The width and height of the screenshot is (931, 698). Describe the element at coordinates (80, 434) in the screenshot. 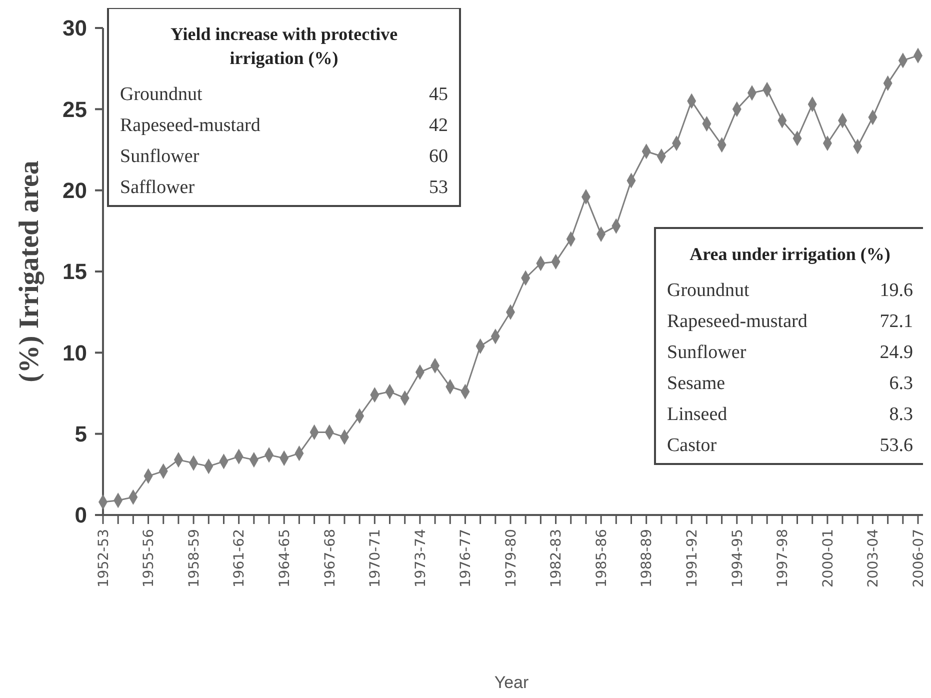

I see `y-tick-label: 5` at that location.